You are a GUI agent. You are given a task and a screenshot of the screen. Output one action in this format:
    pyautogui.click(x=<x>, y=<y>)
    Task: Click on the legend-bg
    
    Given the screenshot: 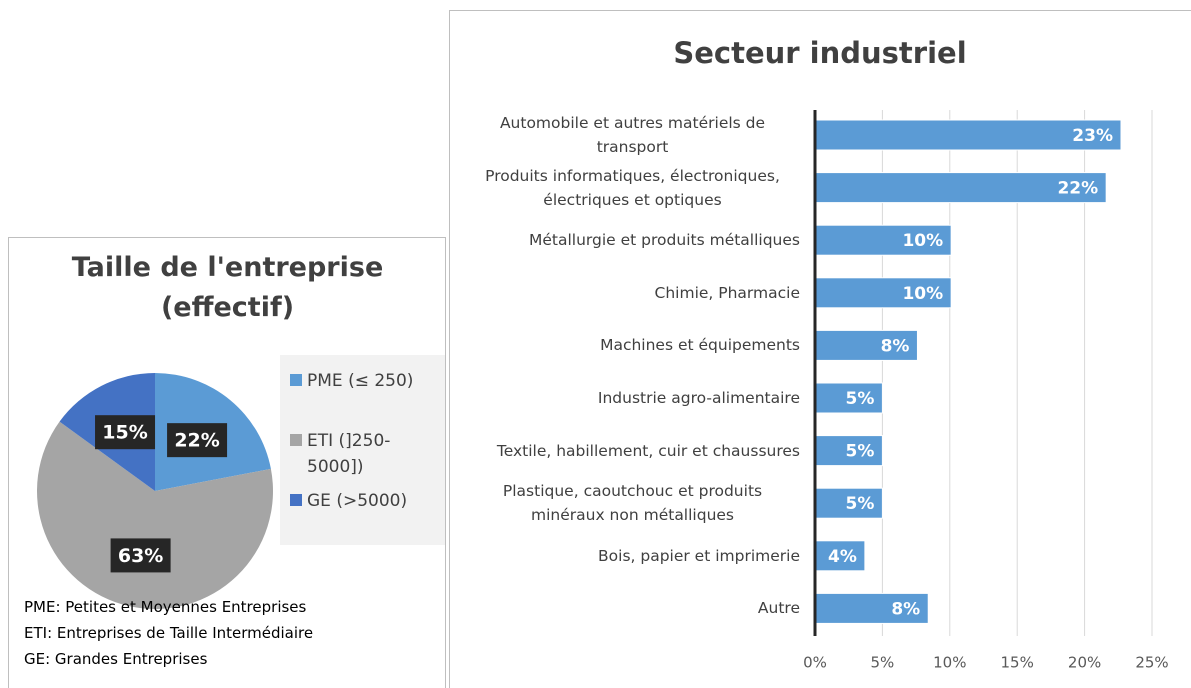 What is the action you would take?
    pyautogui.click(x=362, y=450)
    